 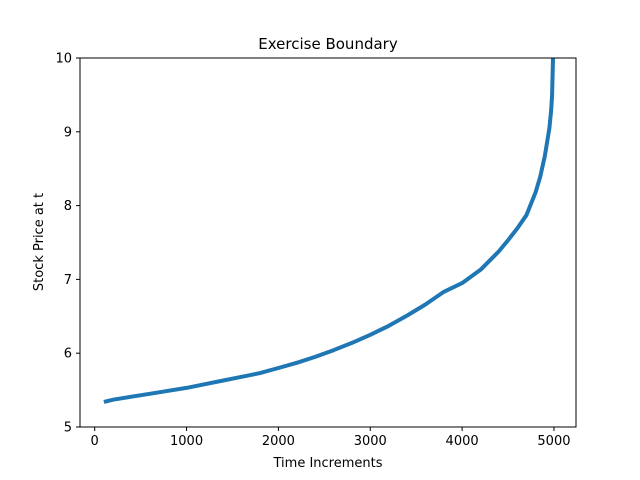 What do you see at coordinates (370, 441) in the screenshot?
I see `x-tick-label: 3000` at bounding box center [370, 441].